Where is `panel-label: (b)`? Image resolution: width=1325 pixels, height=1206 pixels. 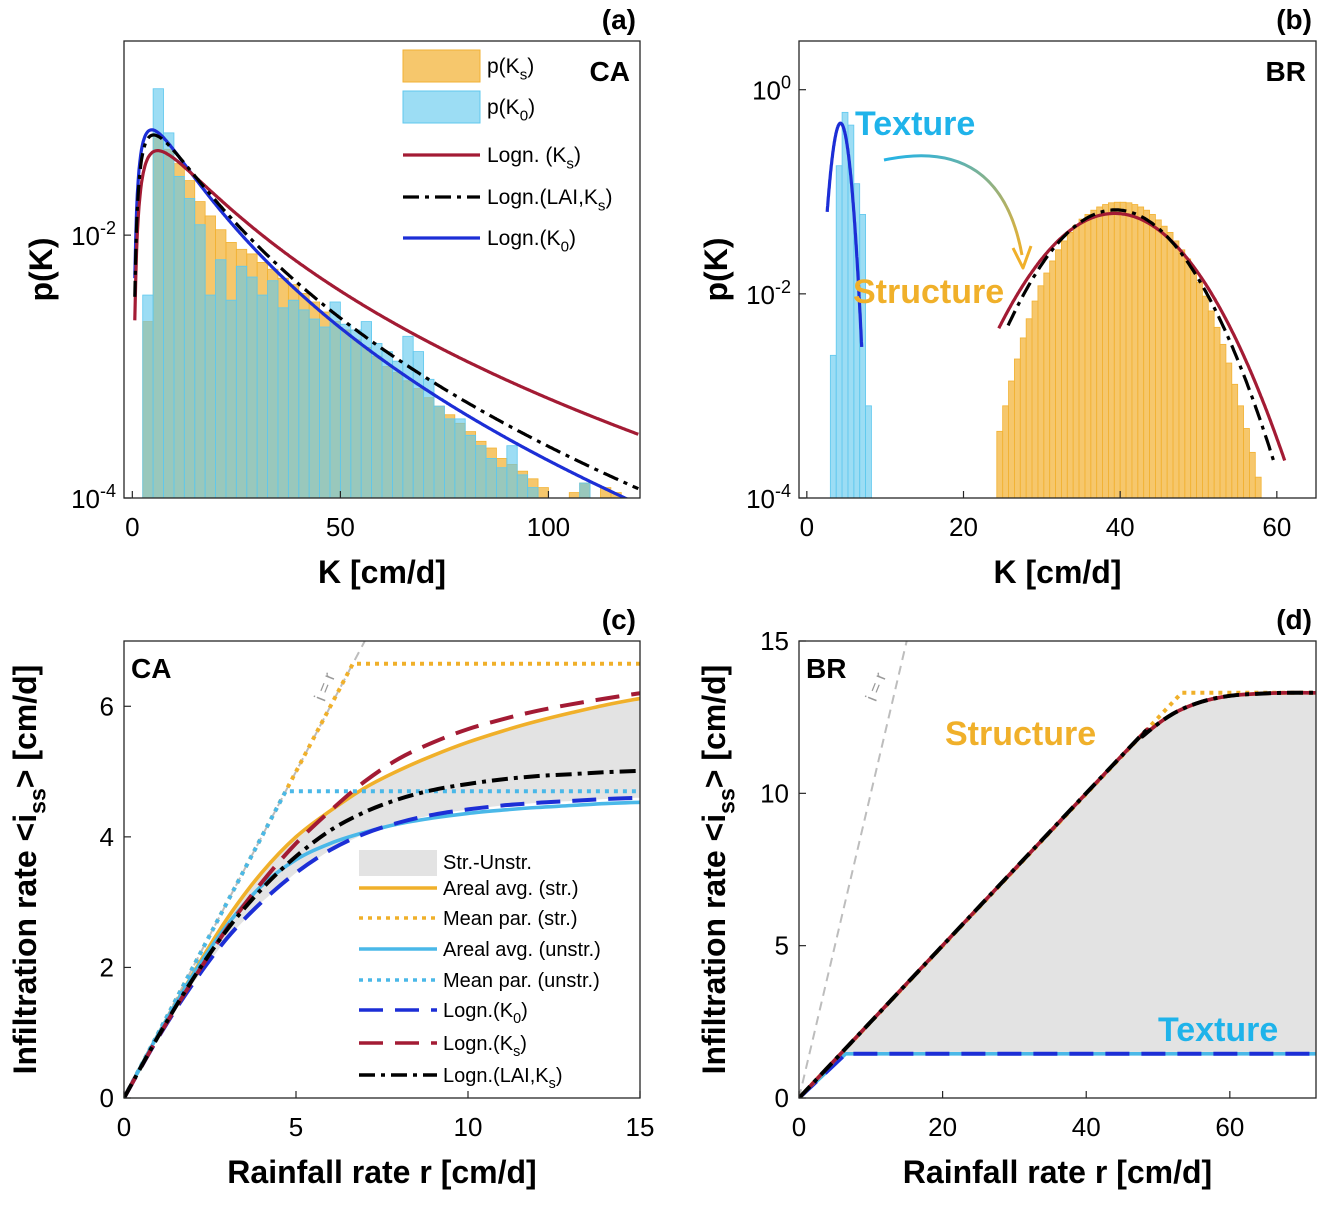
panel-label: (b) is located at coordinates (1294, 19).